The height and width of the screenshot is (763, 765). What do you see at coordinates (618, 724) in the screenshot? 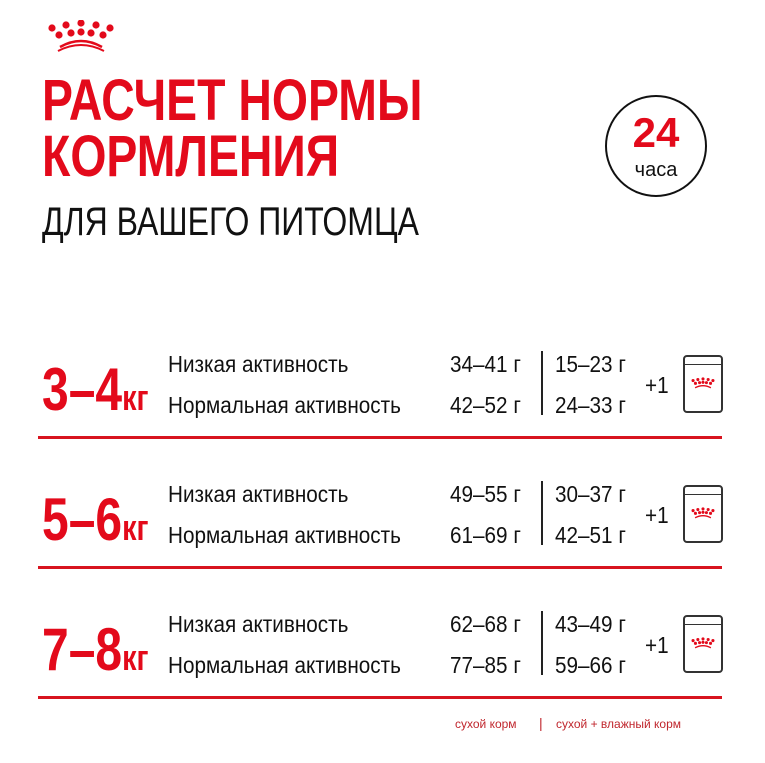
I see `legend-mixed: сухой + влажный корм` at bounding box center [618, 724].